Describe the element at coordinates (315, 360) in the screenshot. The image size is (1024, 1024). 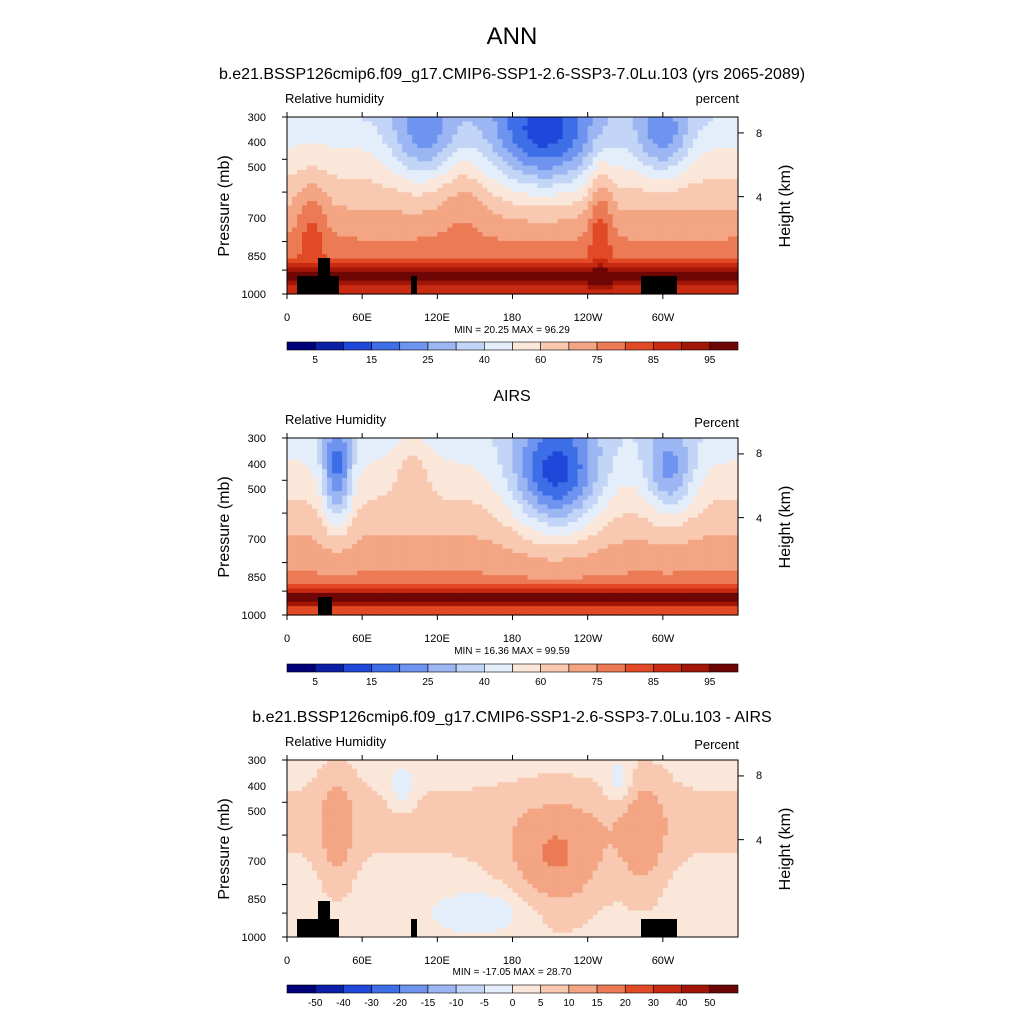
I see `colorbar-label: 5` at that location.